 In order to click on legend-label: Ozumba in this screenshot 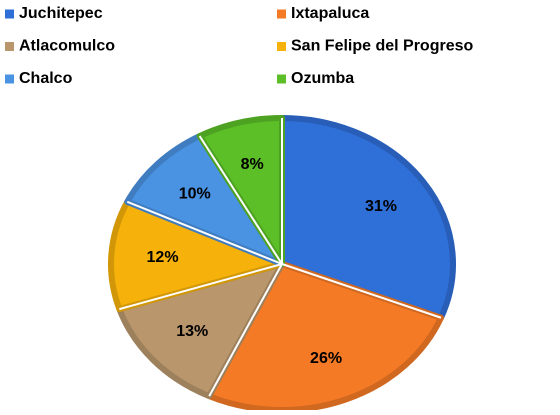, I will do `click(322, 78)`.